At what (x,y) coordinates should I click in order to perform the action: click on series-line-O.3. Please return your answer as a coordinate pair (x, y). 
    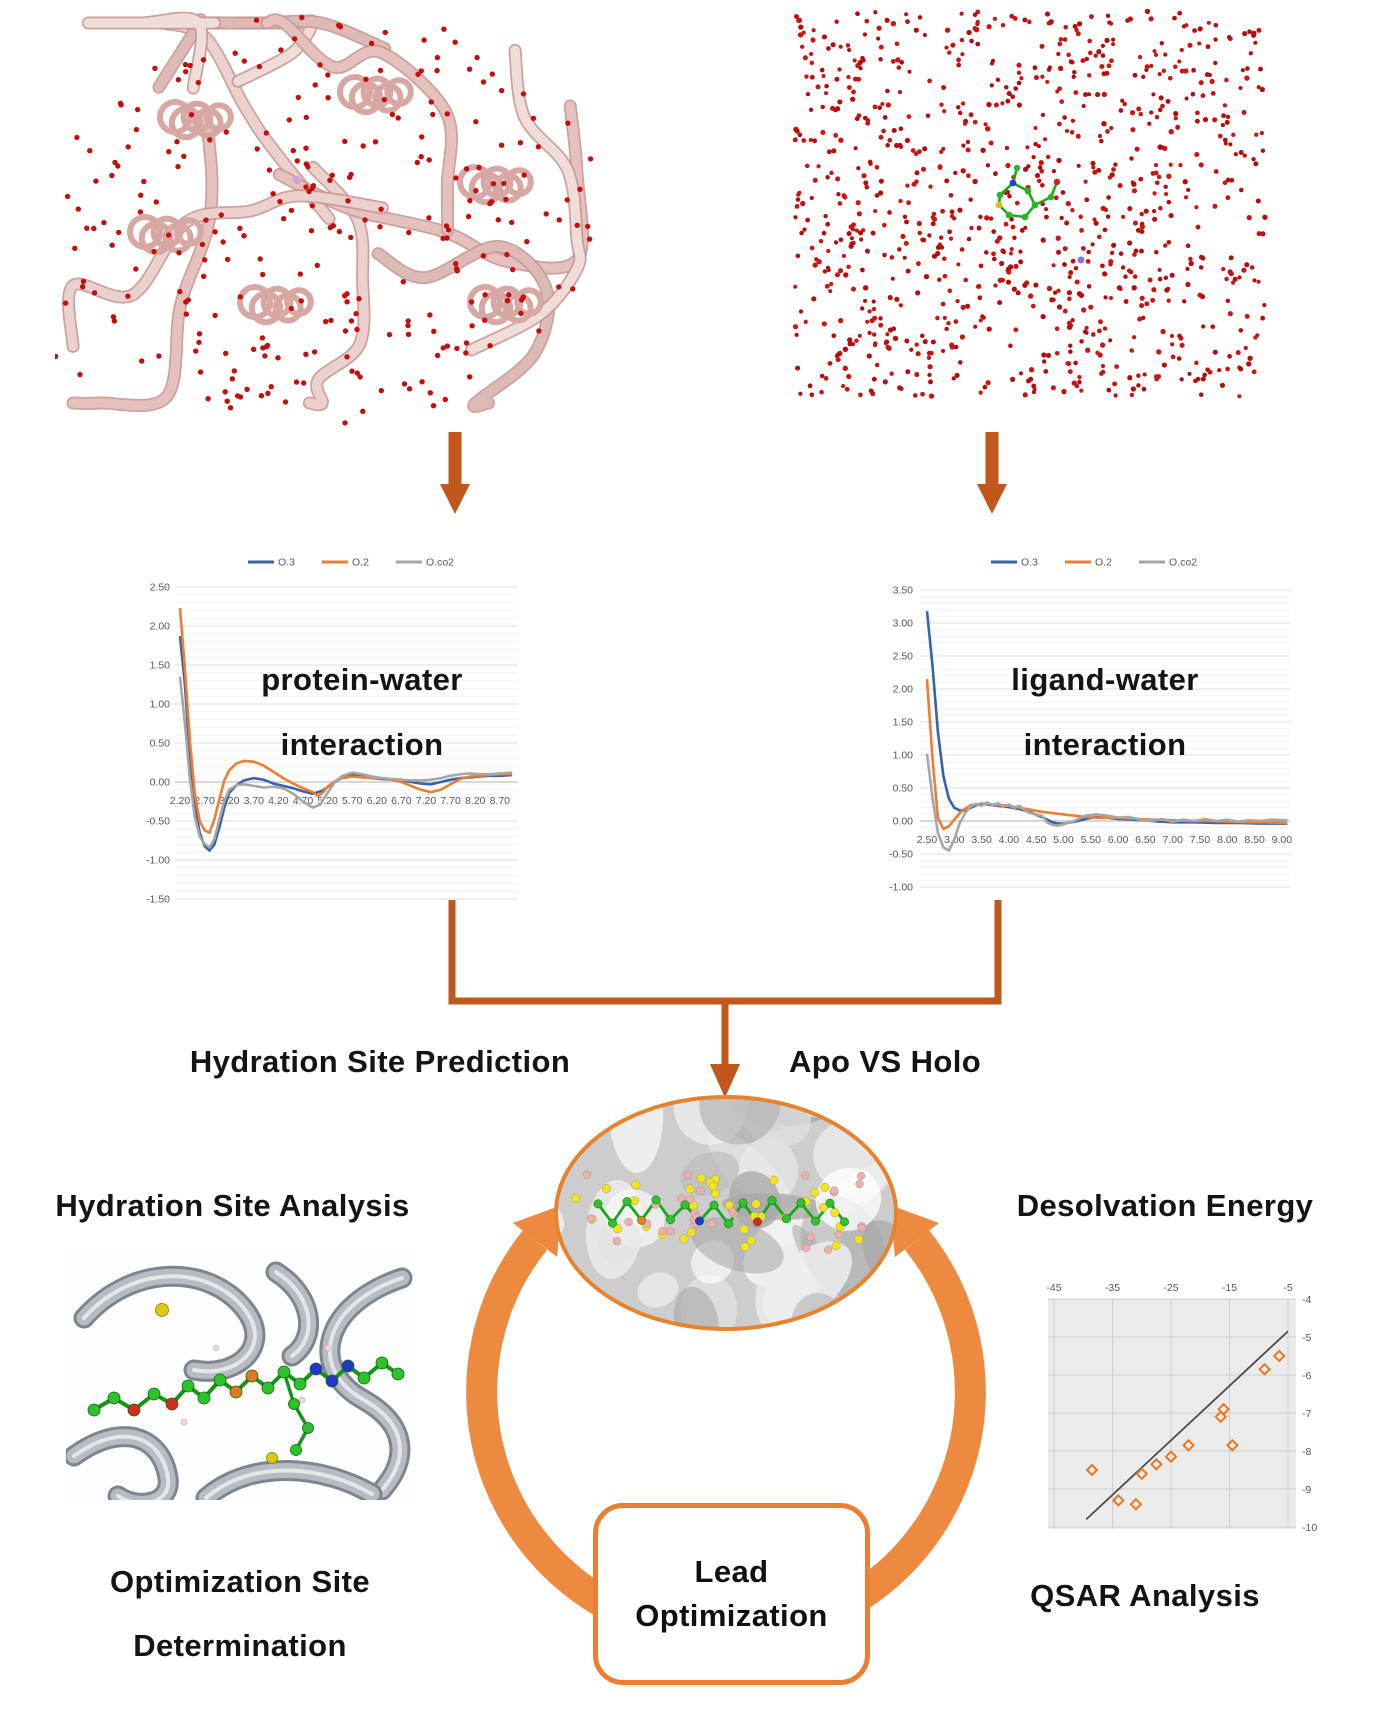
    Looking at the image, I should click on (345, 743).